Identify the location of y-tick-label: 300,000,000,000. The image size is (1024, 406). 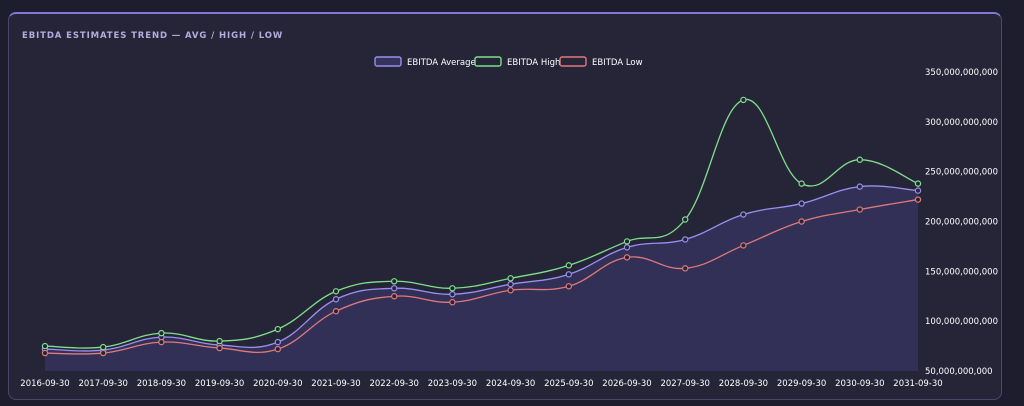
(961, 123).